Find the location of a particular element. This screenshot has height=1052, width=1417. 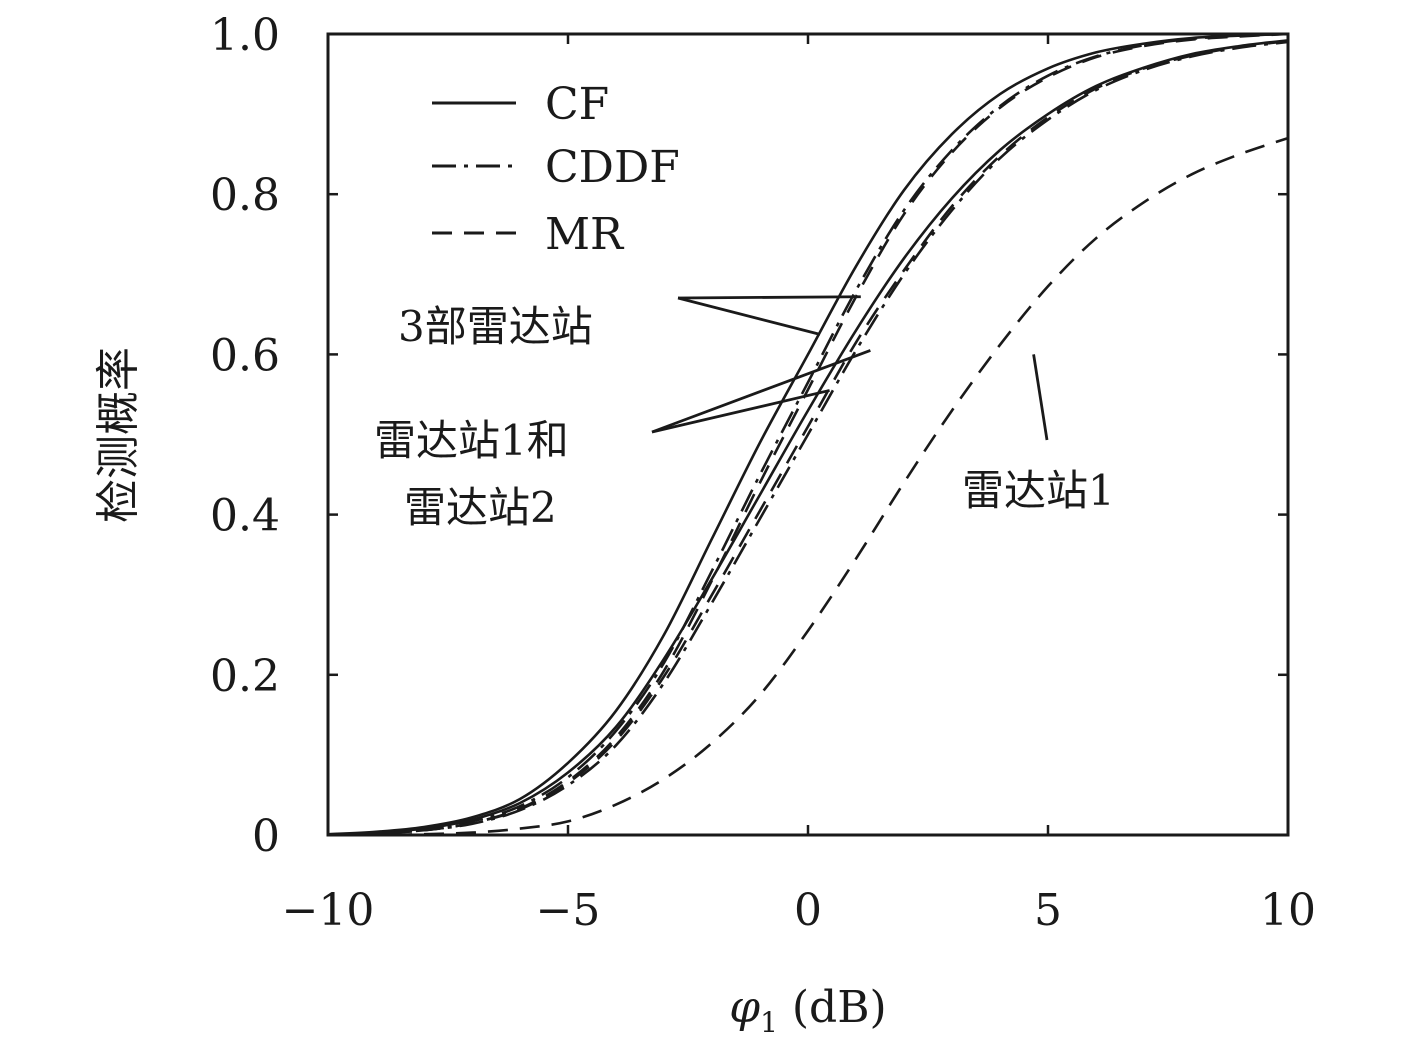

y-tick-label: 0 is located at coordinates (266, 836).